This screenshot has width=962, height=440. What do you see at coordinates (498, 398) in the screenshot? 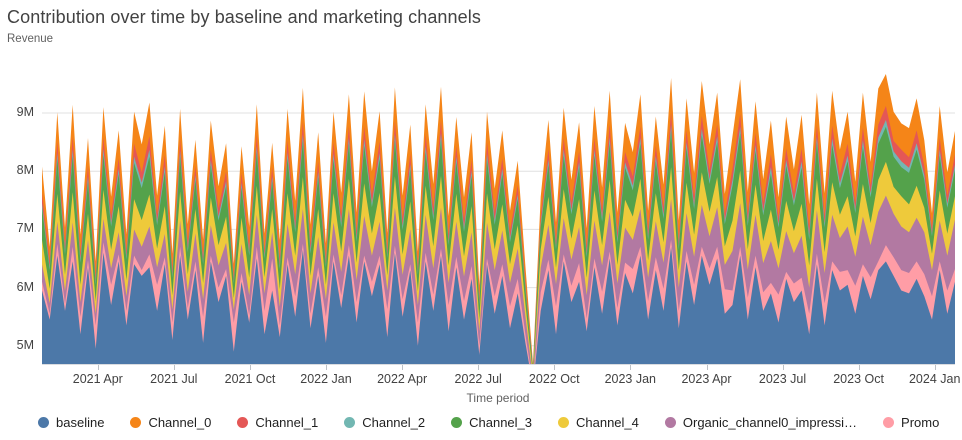
I see `x-axis-title: Time period` at bounding box center [498, 398].